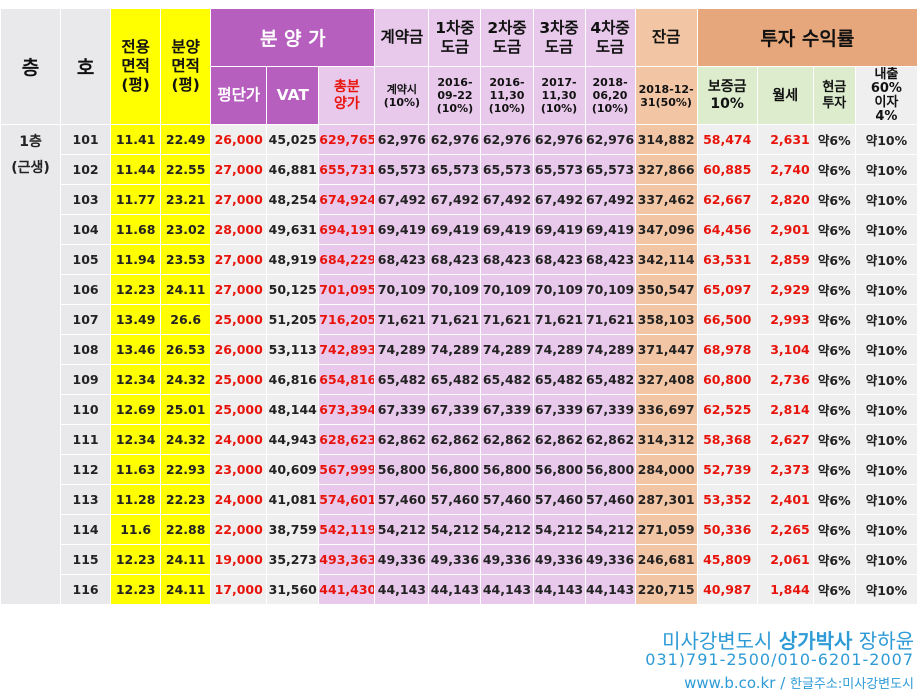 This screenshot has width=922, height=697. Describe the element at coordinates (402, 469) in the screenshot. I see `cell-deposit: 56,800` at that location.